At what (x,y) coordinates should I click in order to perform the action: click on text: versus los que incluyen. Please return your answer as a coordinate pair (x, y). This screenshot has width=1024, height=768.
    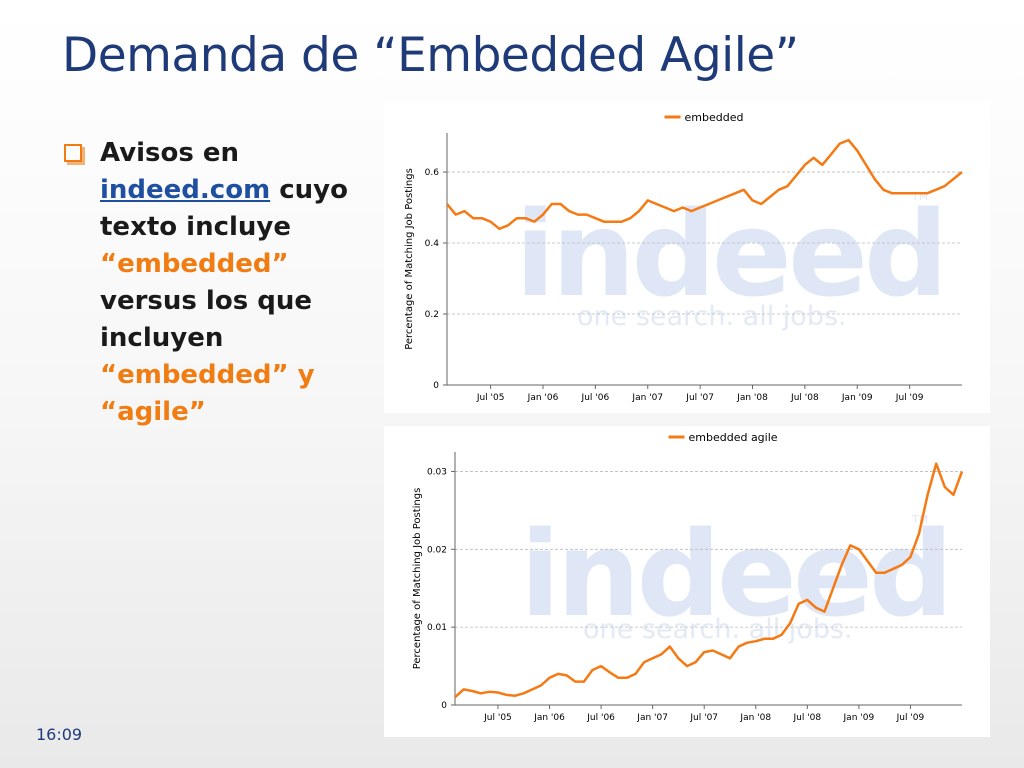
    Looking at the image, I should click on (206, 319).